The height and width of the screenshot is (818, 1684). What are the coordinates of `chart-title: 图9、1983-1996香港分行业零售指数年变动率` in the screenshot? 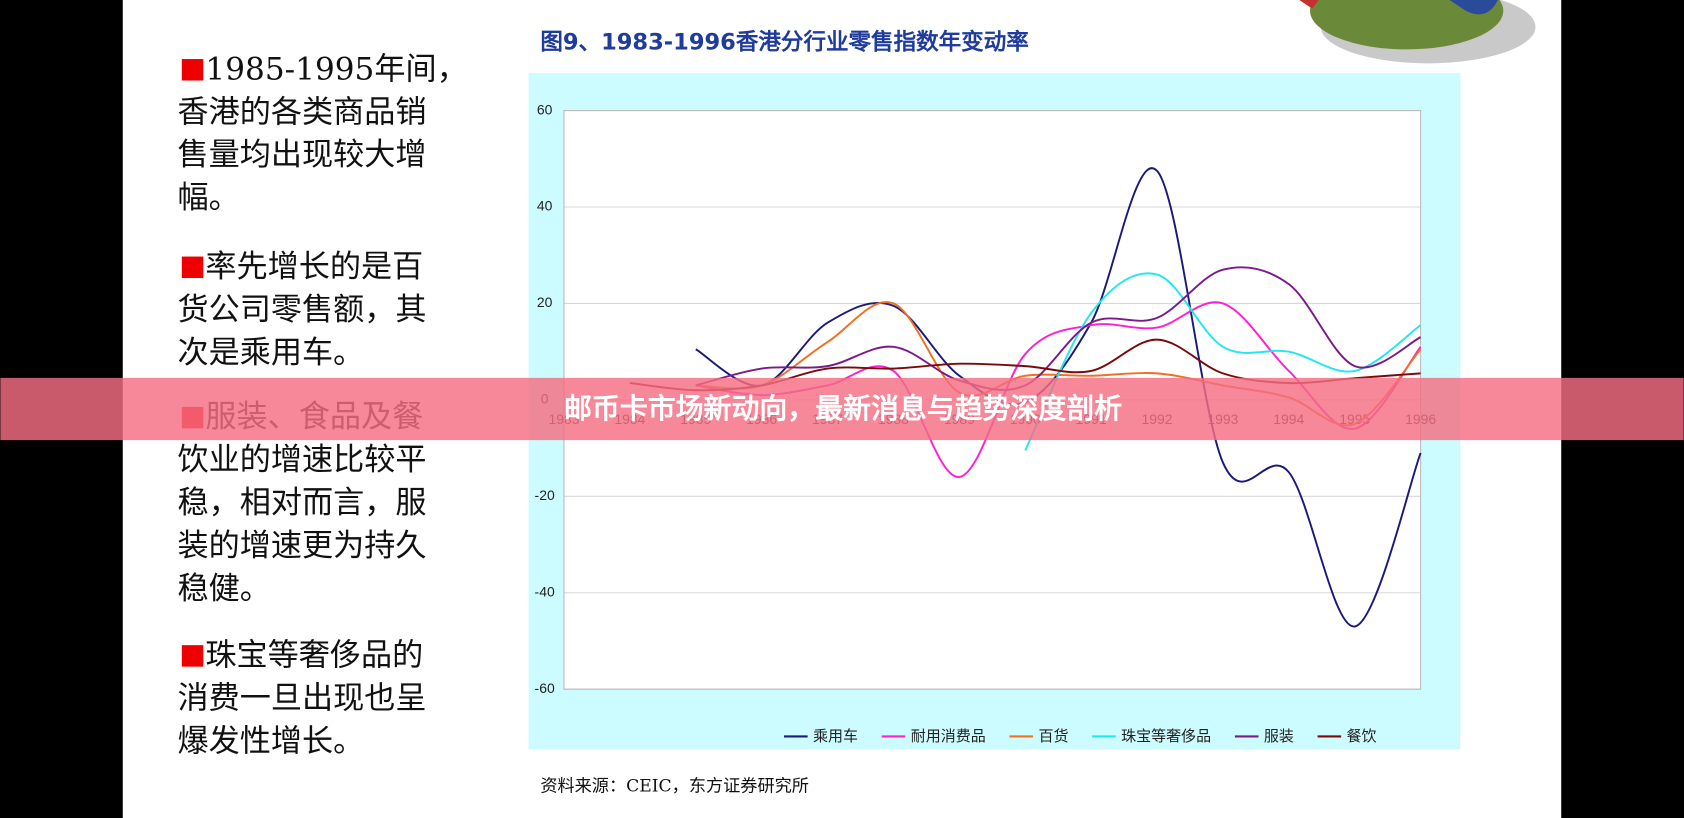 It's located at (784, 41).